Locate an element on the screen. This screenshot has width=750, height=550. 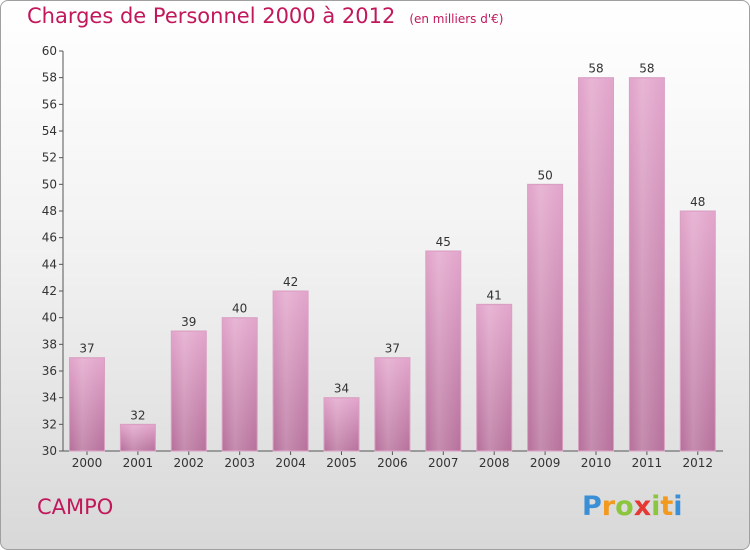
data-label-2010: 58 is located at coordinates (595, 69).